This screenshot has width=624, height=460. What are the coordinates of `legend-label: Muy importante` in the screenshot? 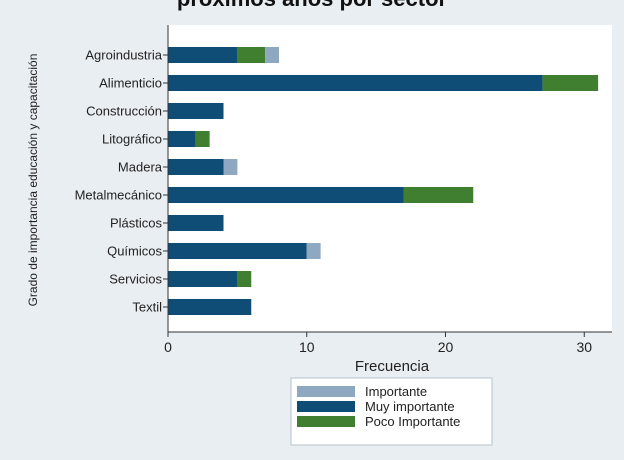 It's located at (410, 406).